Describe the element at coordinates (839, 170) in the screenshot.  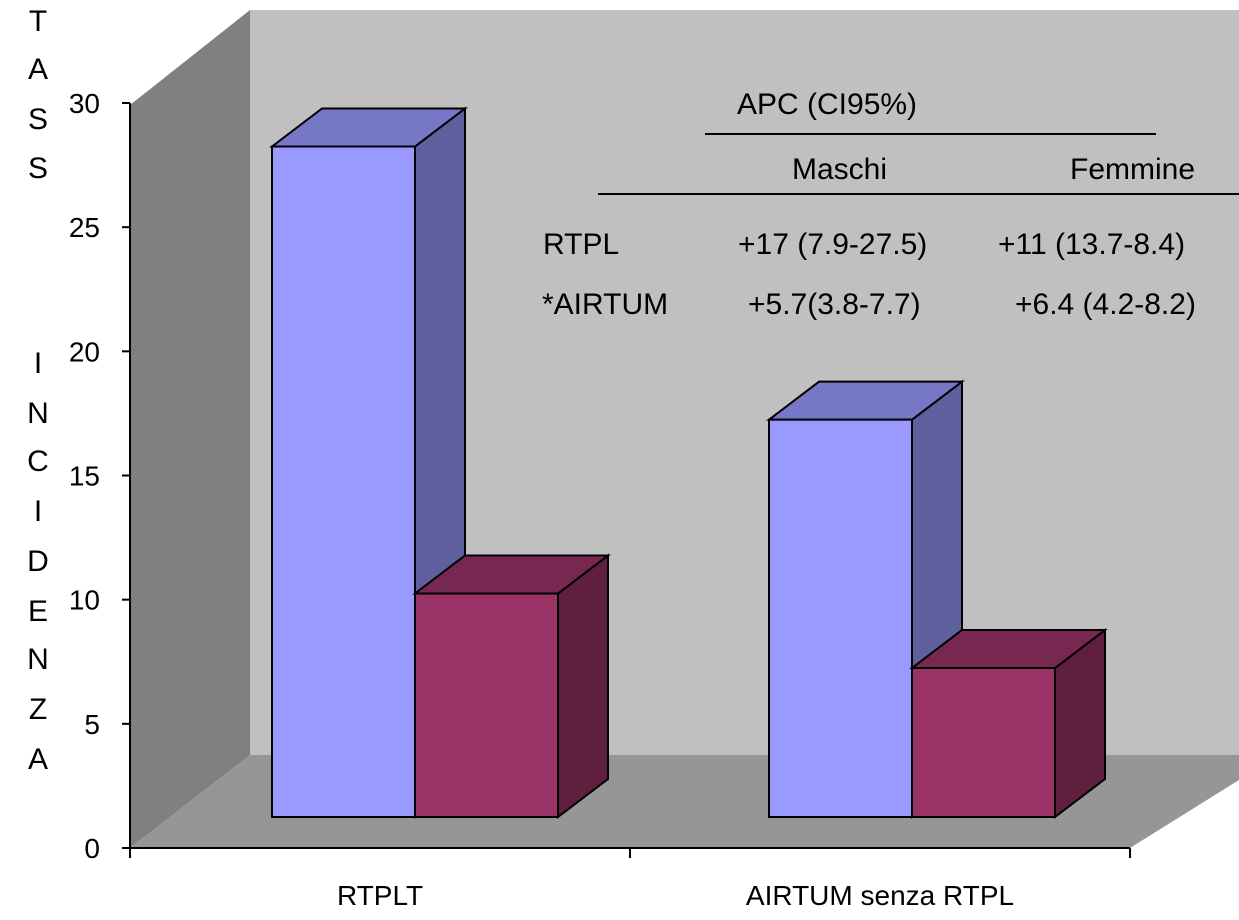
I see `column-header-maschi: Maschi` at that location.